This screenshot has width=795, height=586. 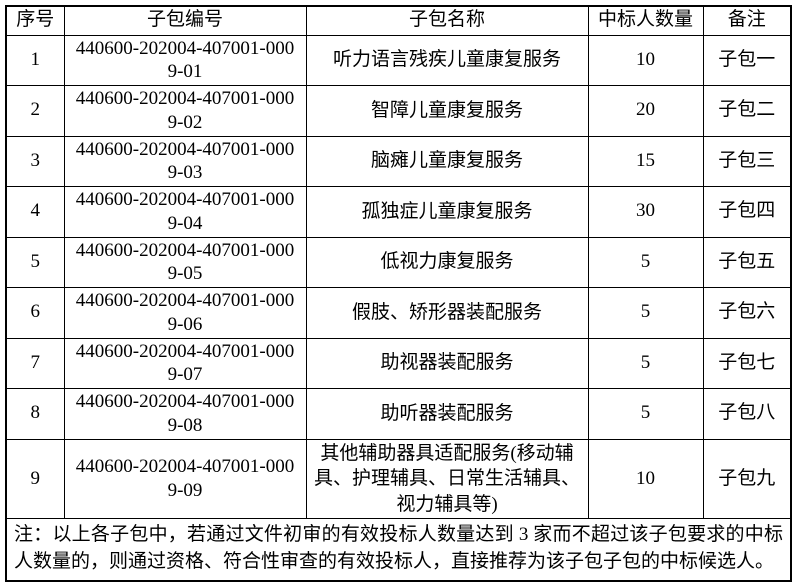 I want to click on cell-name: 低视力康复服务, so click(x=447, y=262).